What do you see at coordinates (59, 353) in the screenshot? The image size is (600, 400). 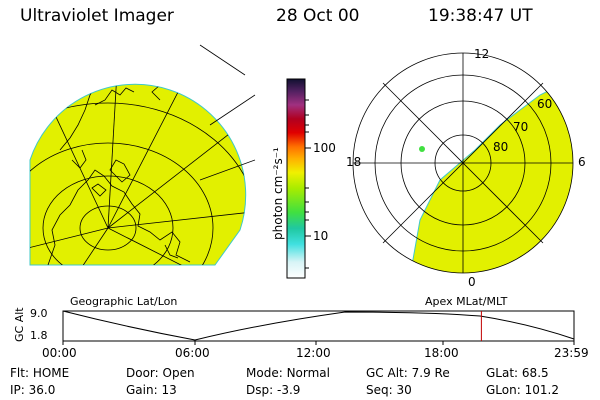 I see `timeline-xtick-0000: 00:00` at bounding box center [59, 353].